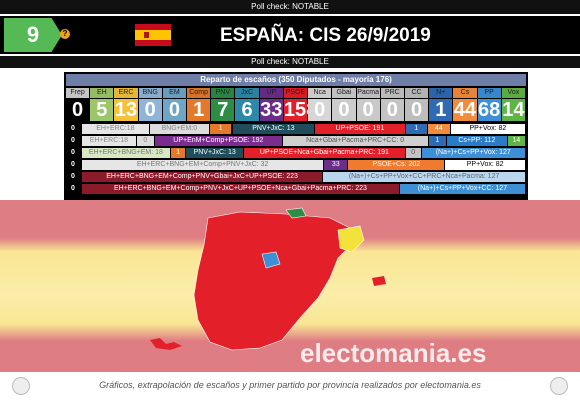 The width and height of the screenshot is (580, 401). Describe the element at coordinates (325, 35) in the screenshot. I see `page-title: ESPAÑA: CIS 26/9/2019` at that location.